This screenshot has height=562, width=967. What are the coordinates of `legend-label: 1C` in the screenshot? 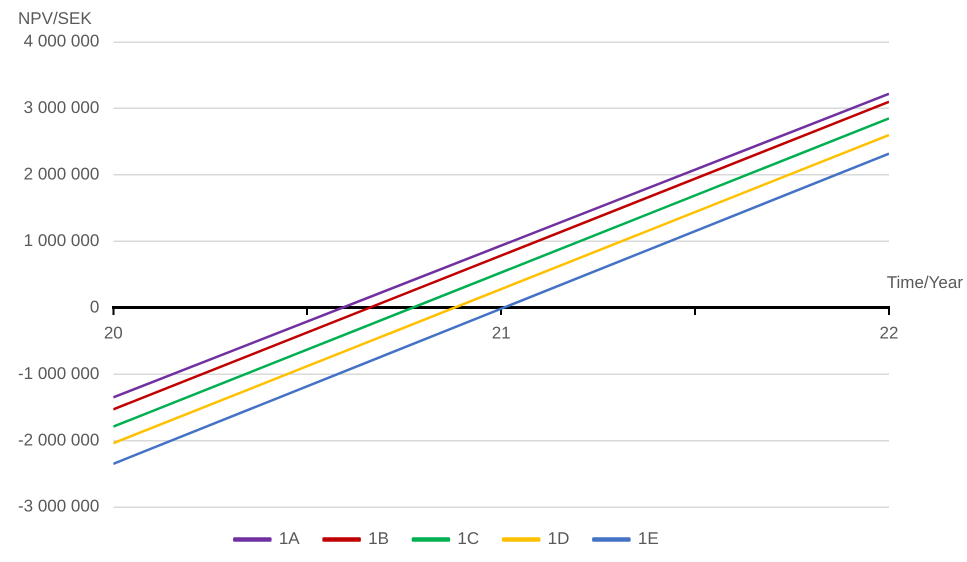 It's located at (468, 538).